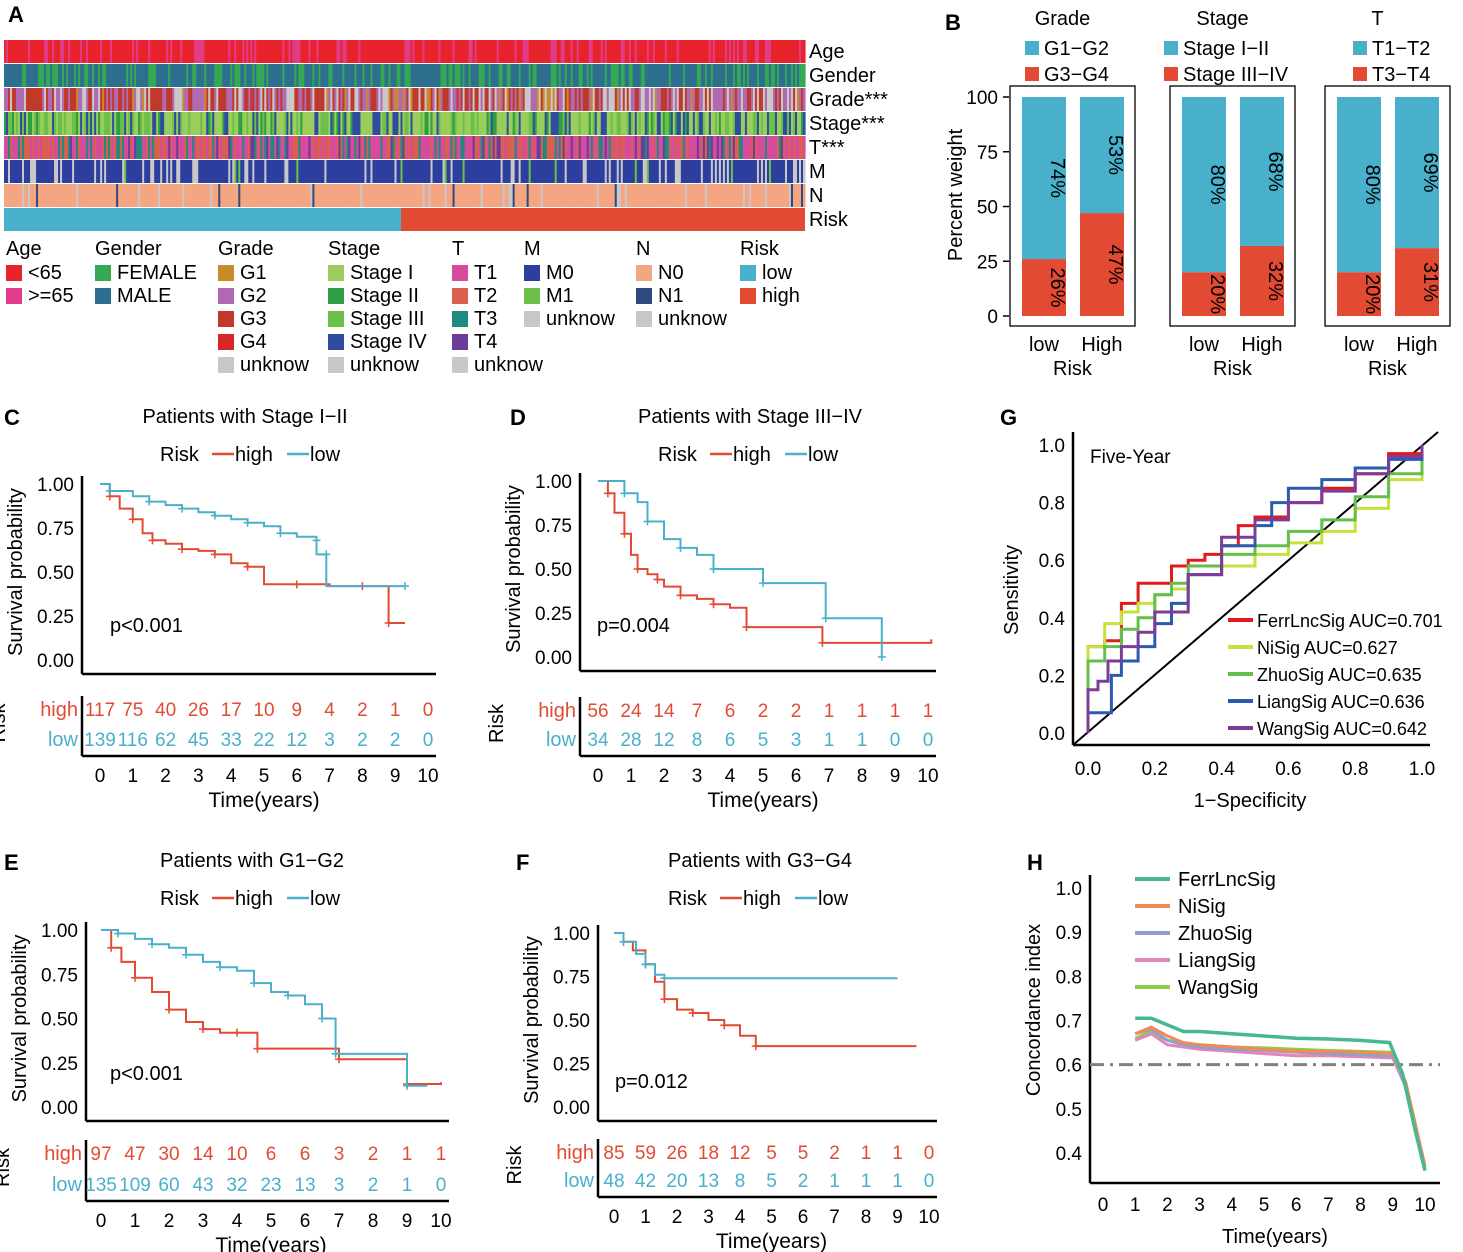 Image resolution: width=1463 pixels, height=1252 pixels. Describe the element at coordinates (146, 626) in the screenshot. I see `p-value: p<0.001` at that location.